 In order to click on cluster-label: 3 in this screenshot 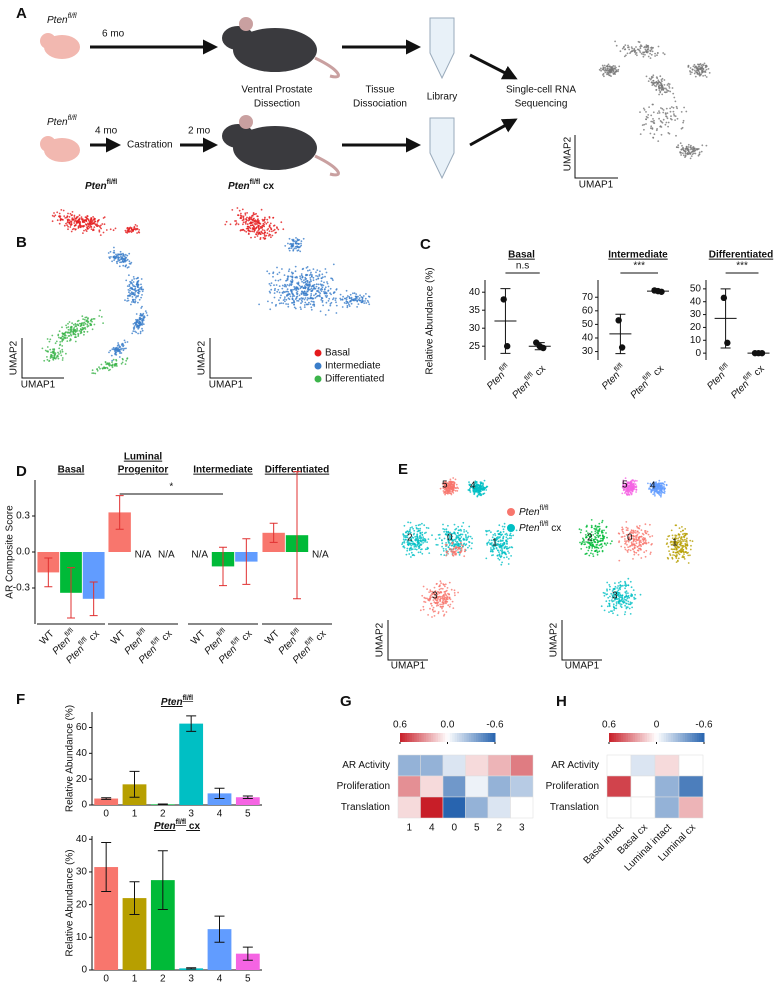, I will do `click(435, 596)`.